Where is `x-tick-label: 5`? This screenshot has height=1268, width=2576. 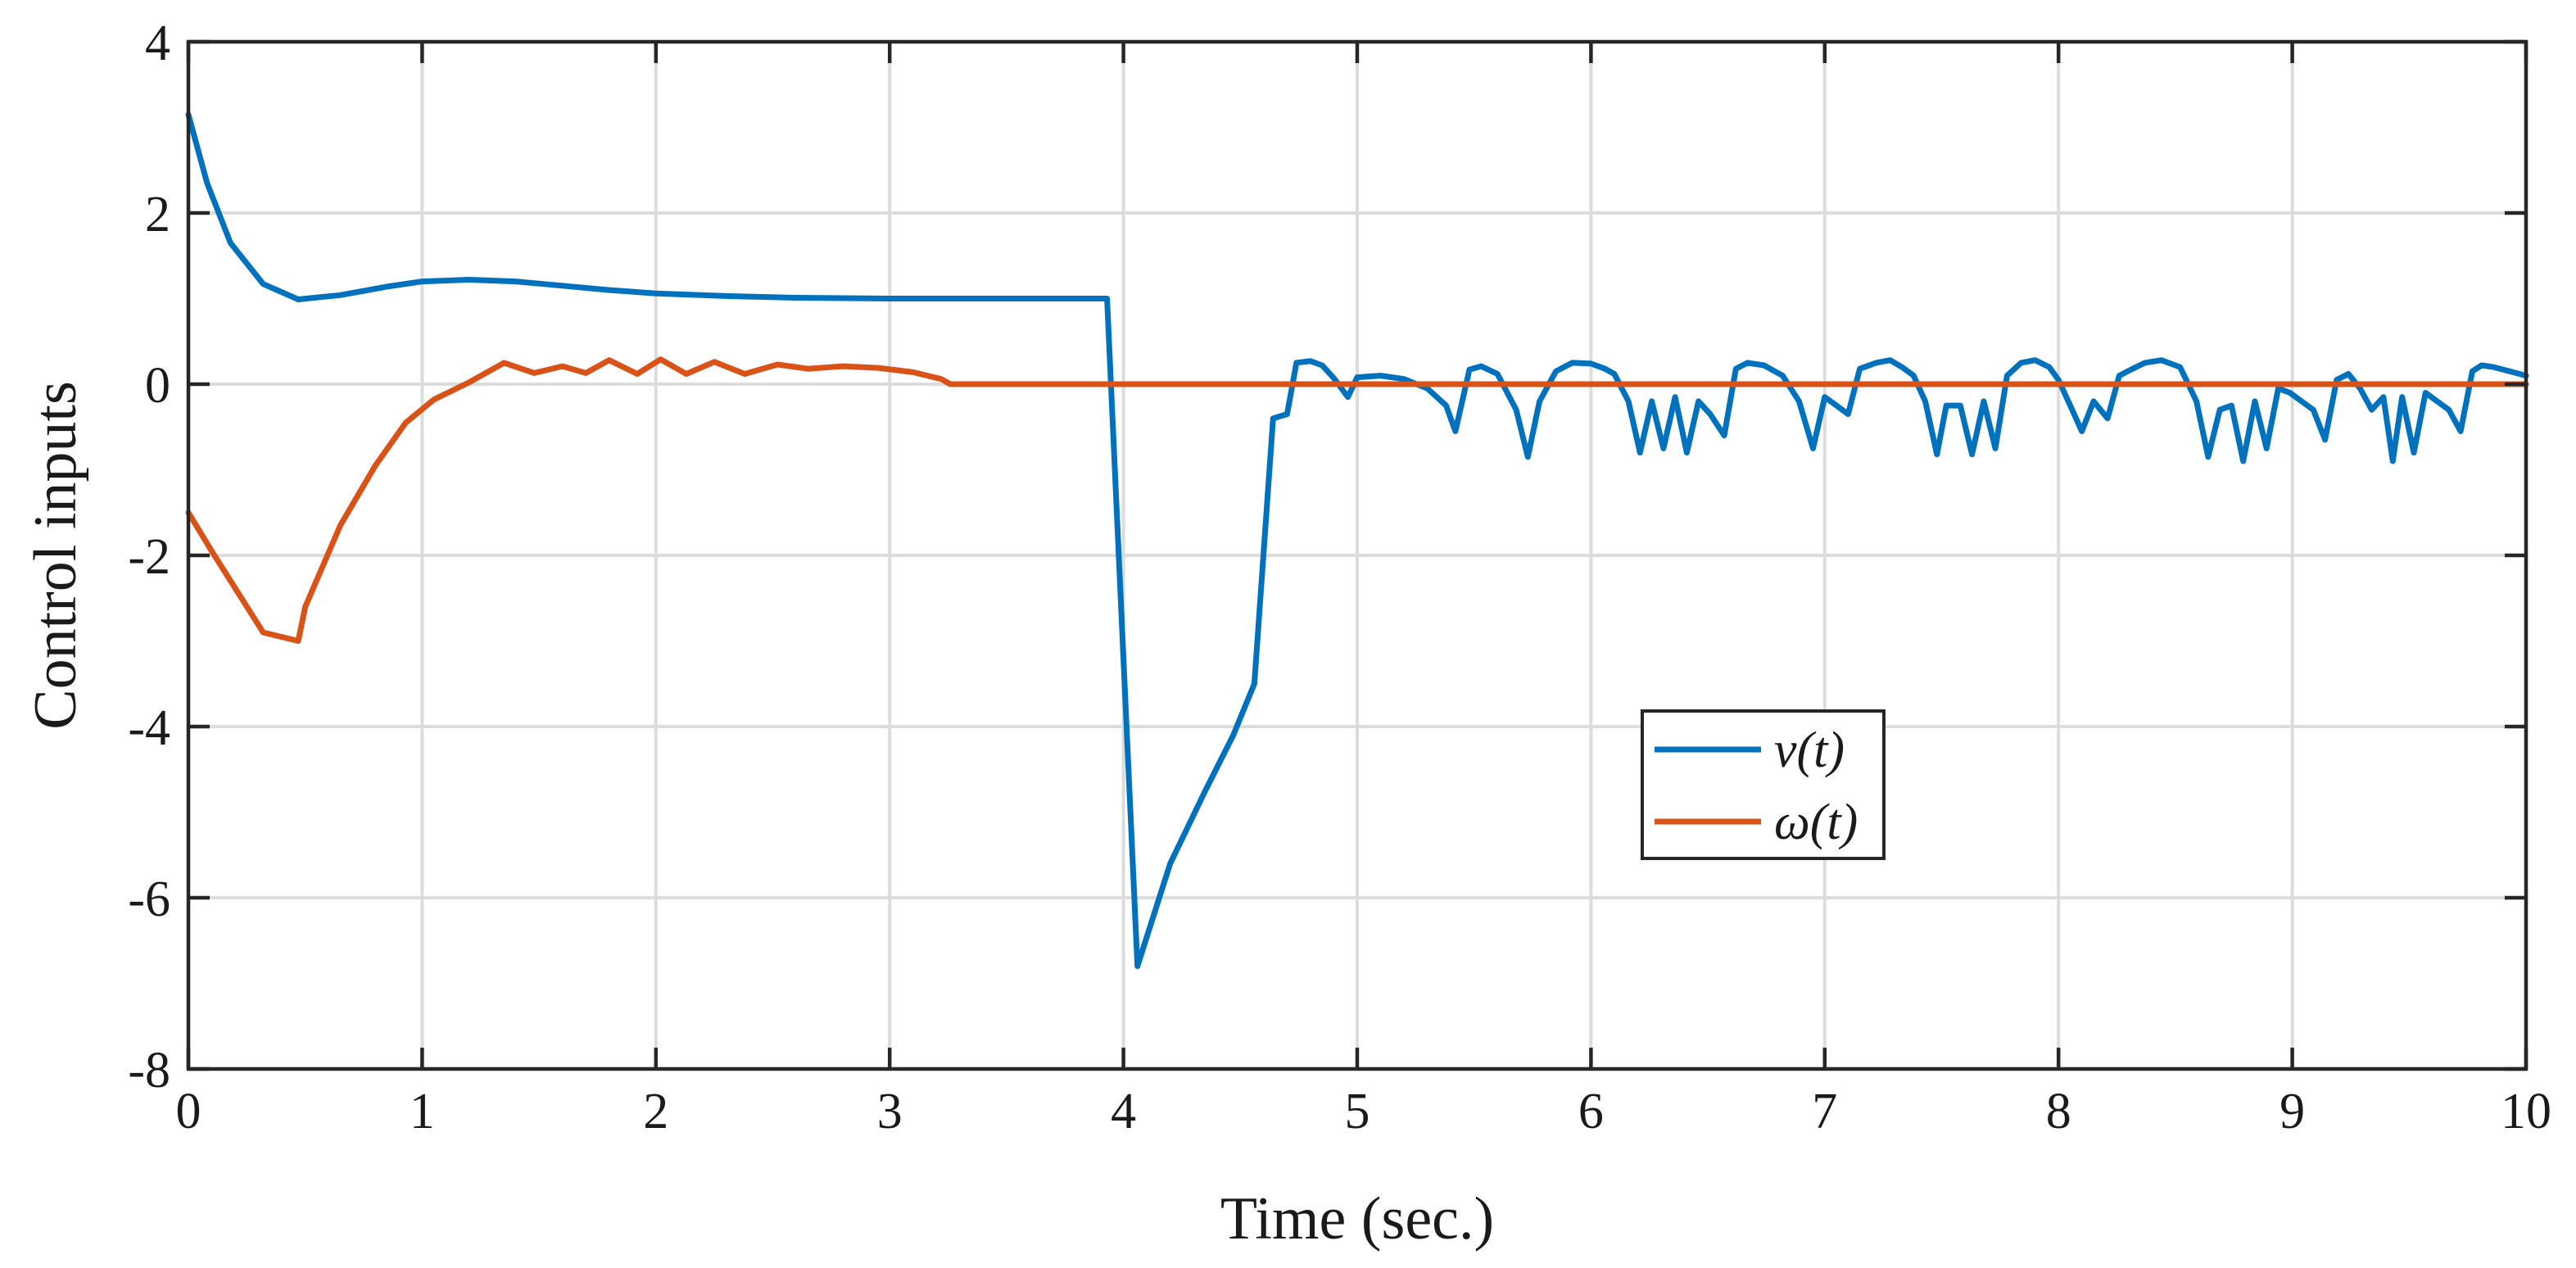 x-tick-label: 5 is located at coordinates (1357, 1111).